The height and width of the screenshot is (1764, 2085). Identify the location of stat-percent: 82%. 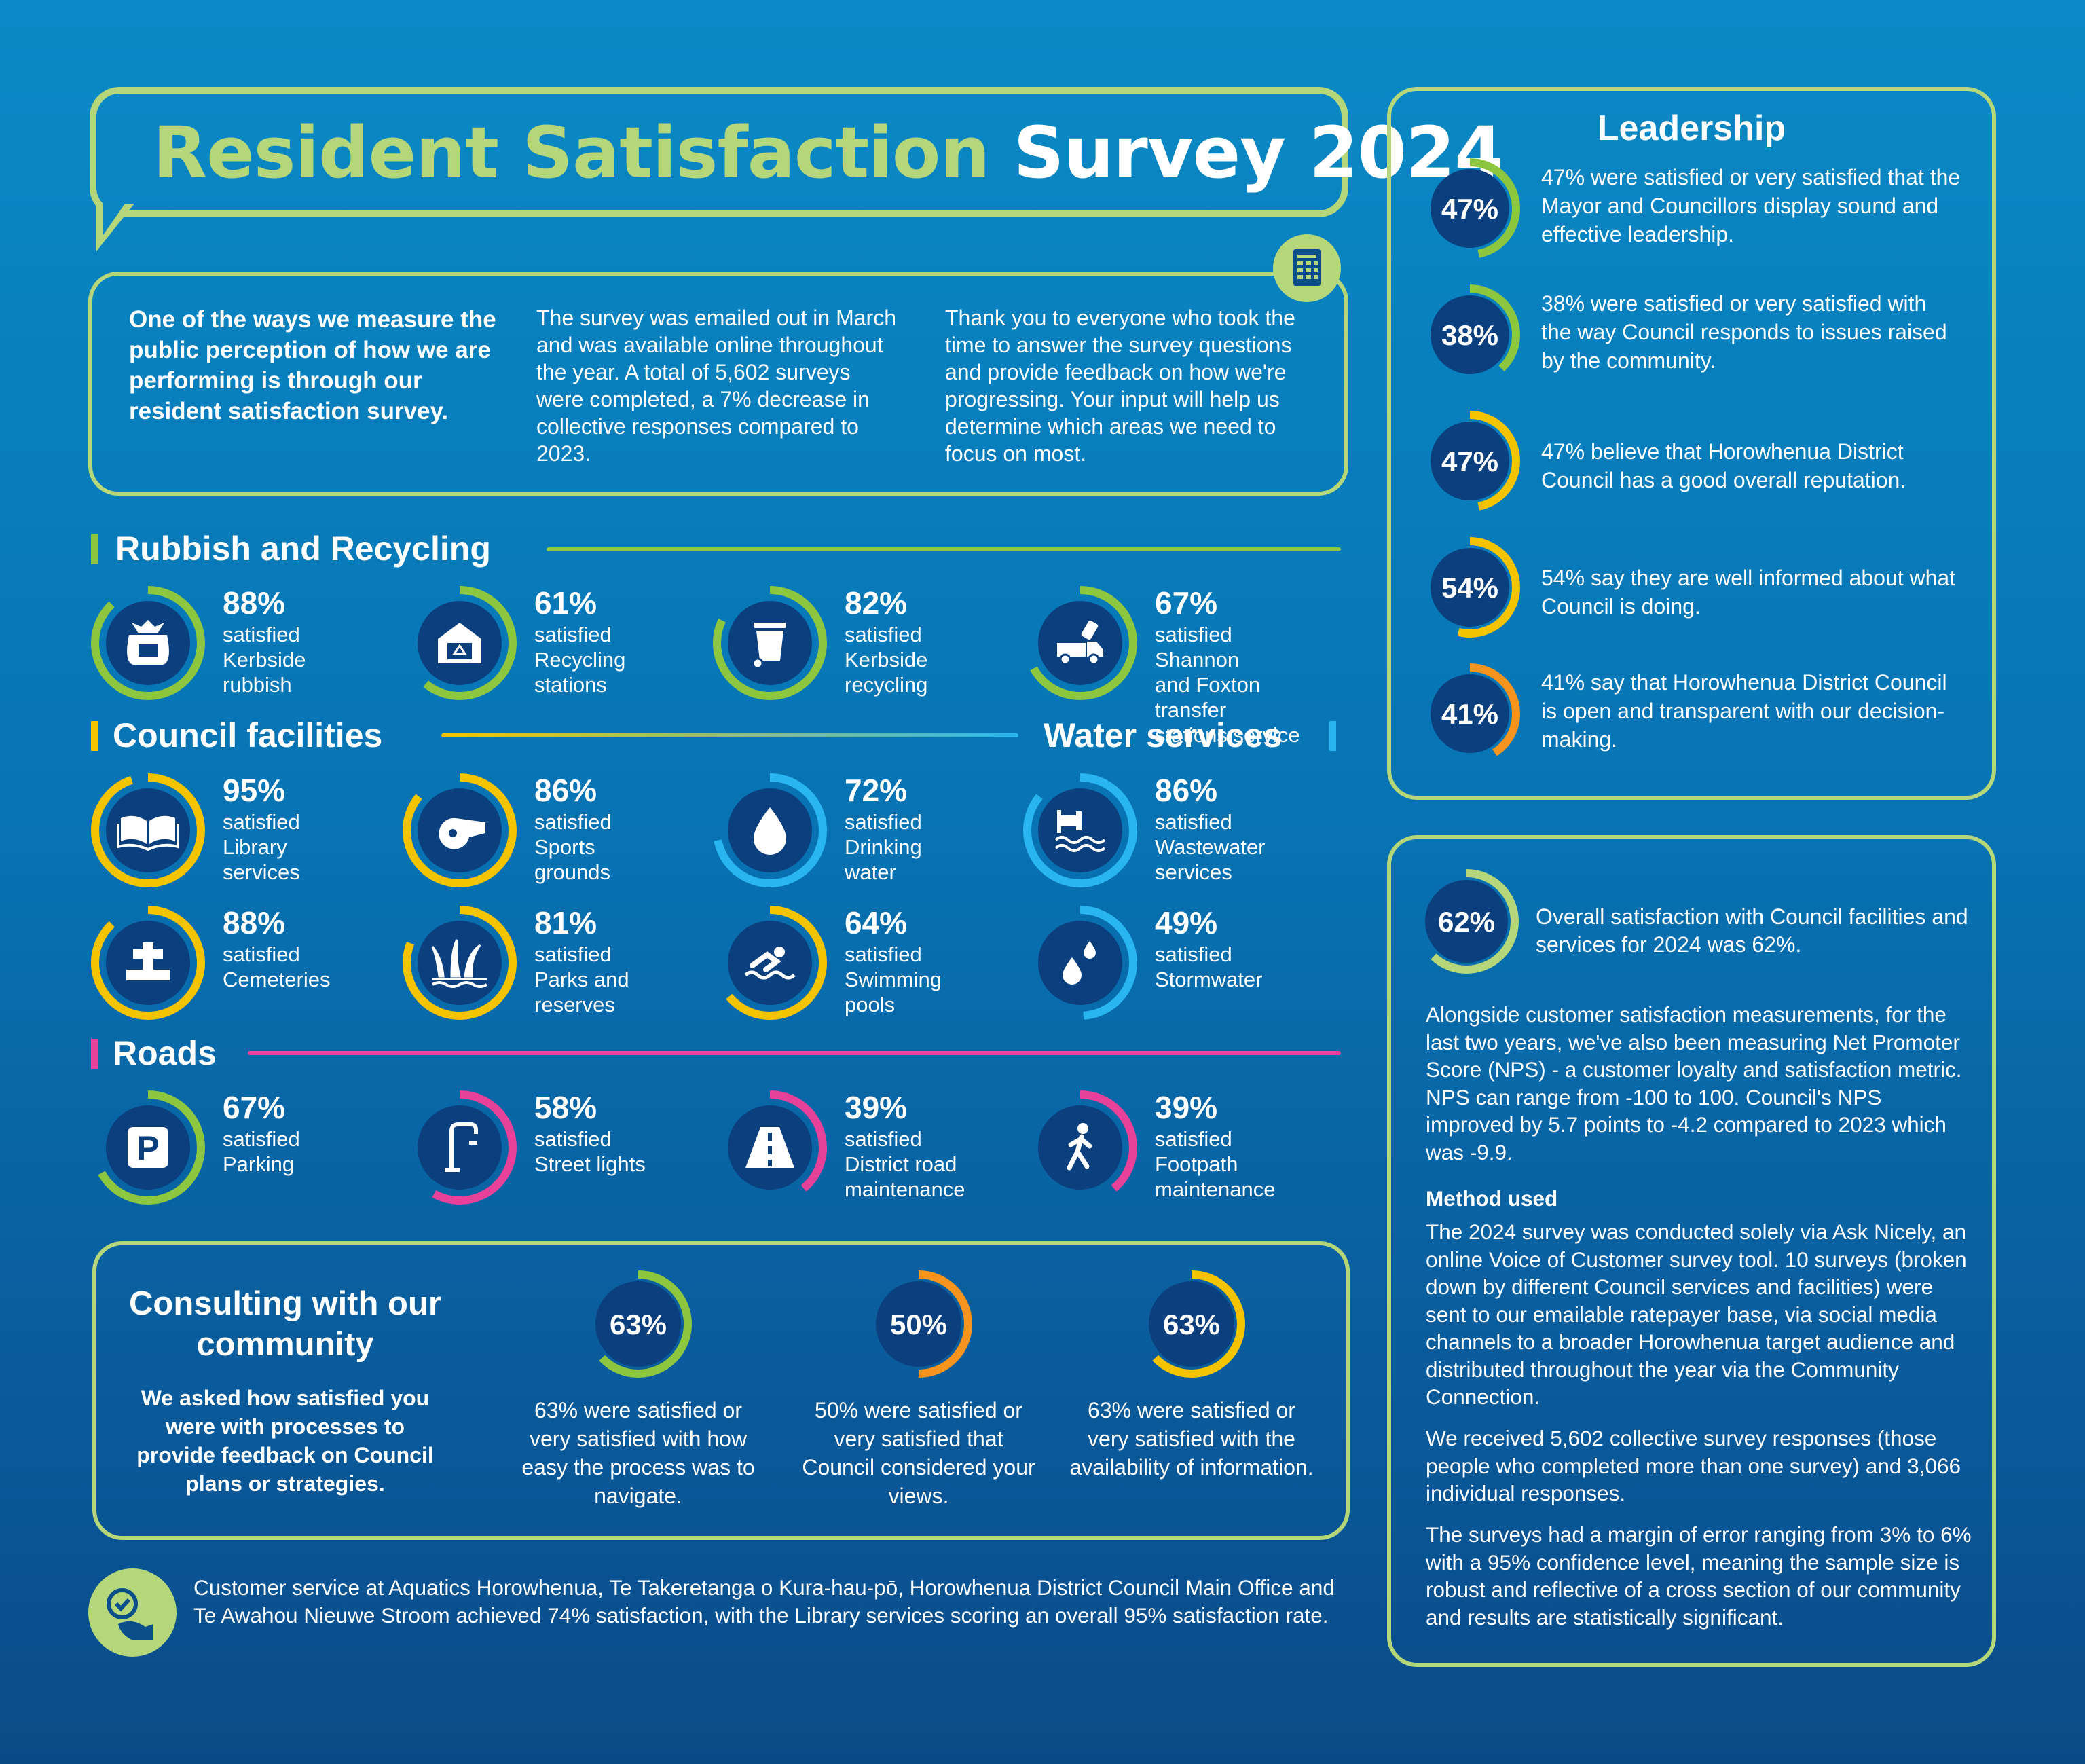
(876, 603).